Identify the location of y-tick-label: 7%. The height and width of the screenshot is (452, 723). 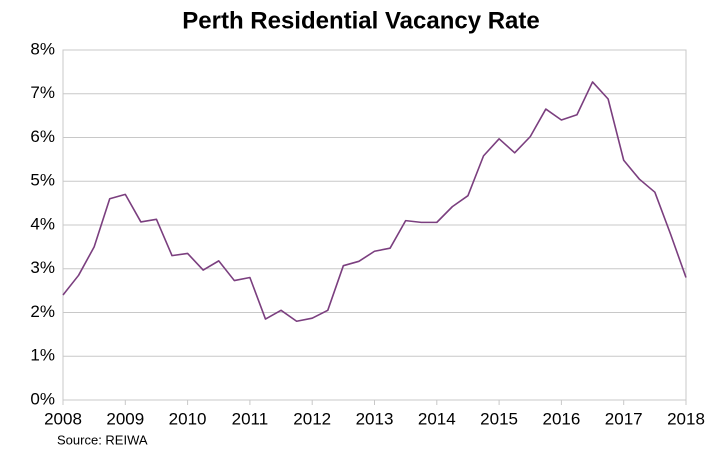
(42, 92).